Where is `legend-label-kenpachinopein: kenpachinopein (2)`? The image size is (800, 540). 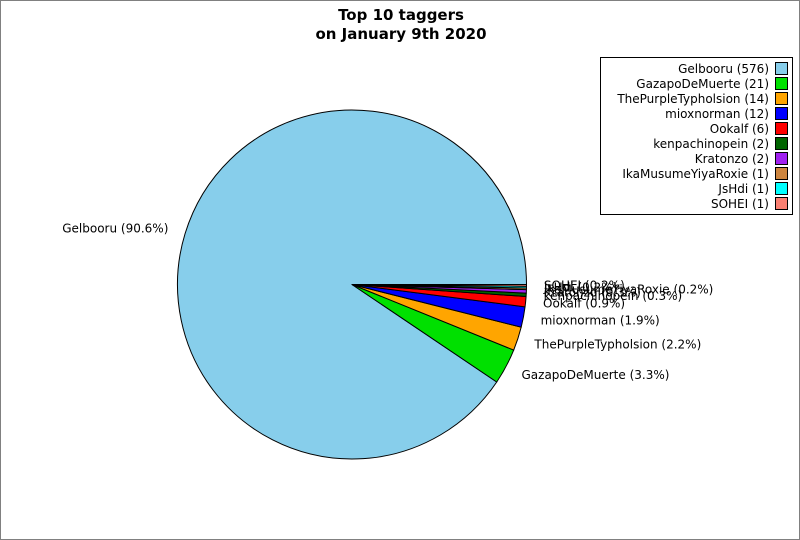
legend-label-kenpachinopein: kenpachinopein (2) is located at coordinates (711, 143).